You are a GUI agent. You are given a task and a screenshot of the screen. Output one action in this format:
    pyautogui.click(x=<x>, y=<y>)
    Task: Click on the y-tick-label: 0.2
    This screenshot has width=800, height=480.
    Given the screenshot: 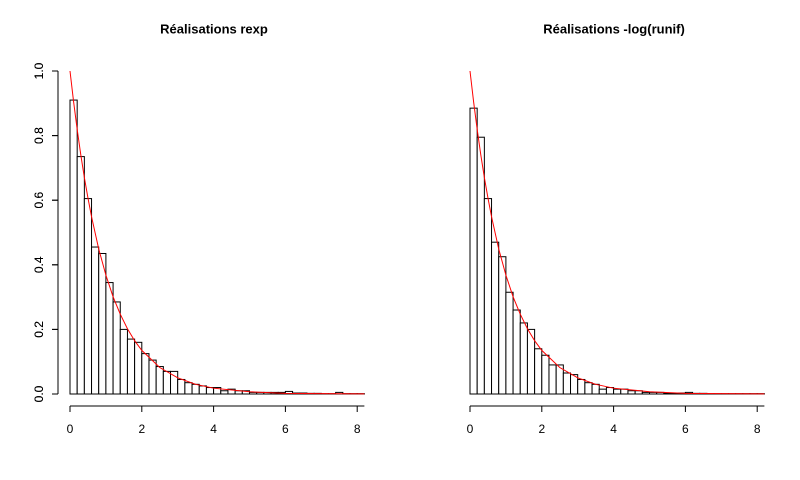 What is the action you would take?
    pyautogui.click(x=39, y=329)
    